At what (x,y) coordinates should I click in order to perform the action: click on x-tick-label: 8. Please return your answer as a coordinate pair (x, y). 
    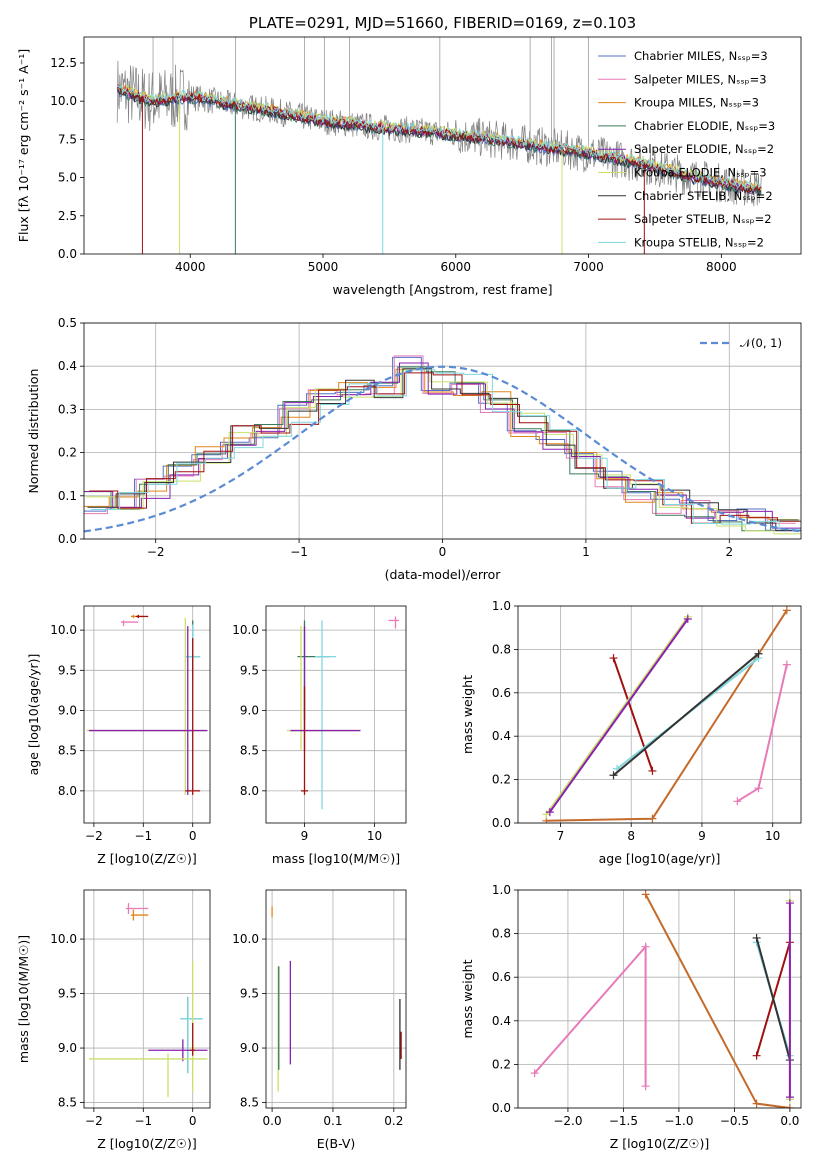
    Looking at the image, I should click on (631, 836).